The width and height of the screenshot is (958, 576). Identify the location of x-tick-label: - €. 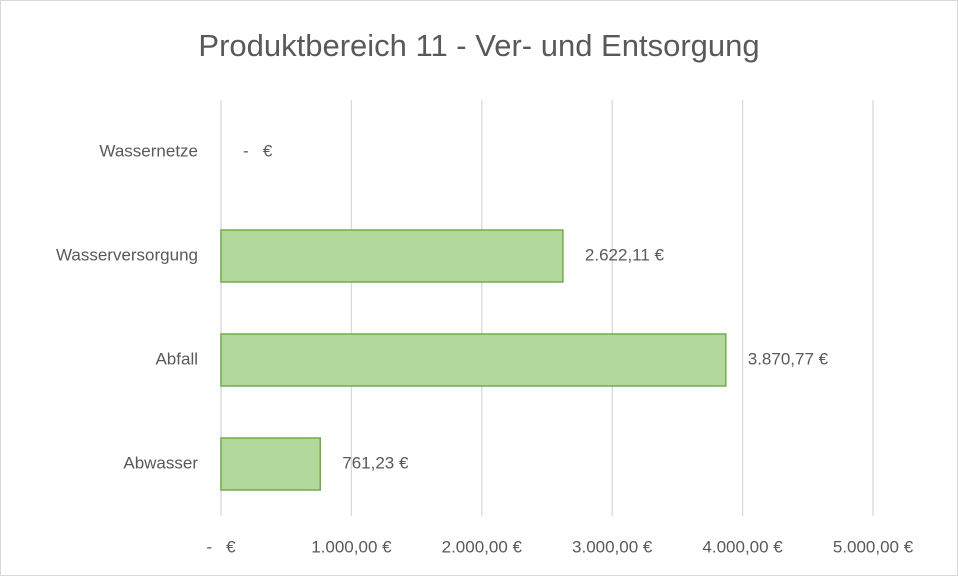
(221, 546).